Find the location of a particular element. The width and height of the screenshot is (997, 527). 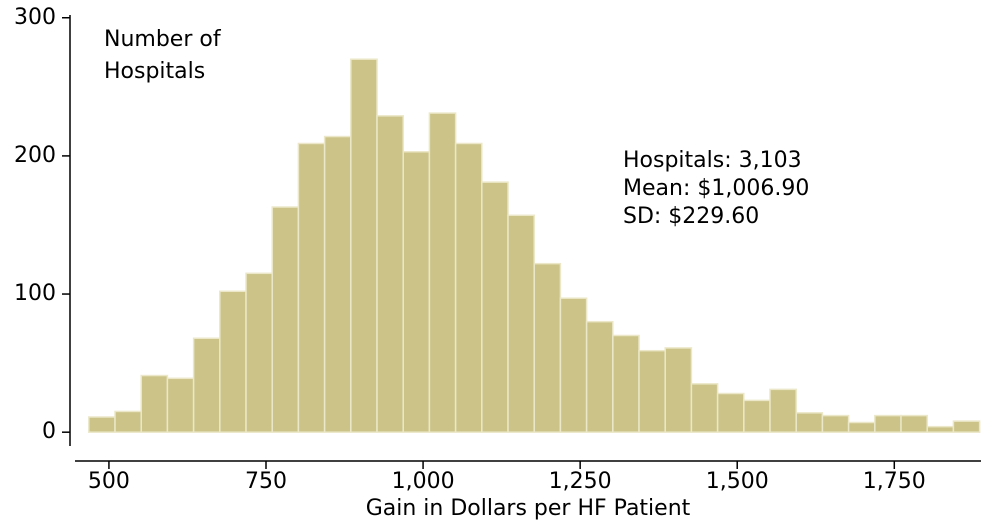

y-tick-label: 0 is located at coordinates (49, 431).